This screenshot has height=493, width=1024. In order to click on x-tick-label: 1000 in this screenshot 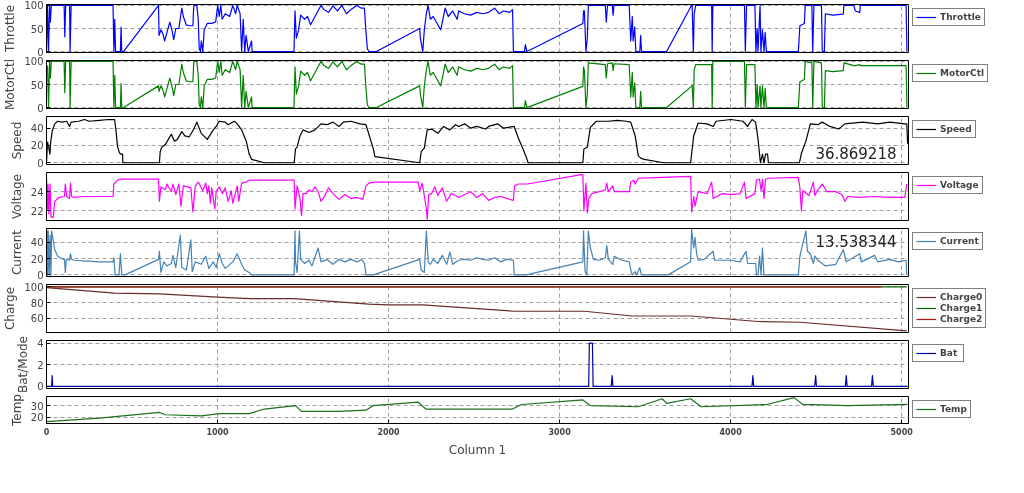, I will do `click(218, 432)`.